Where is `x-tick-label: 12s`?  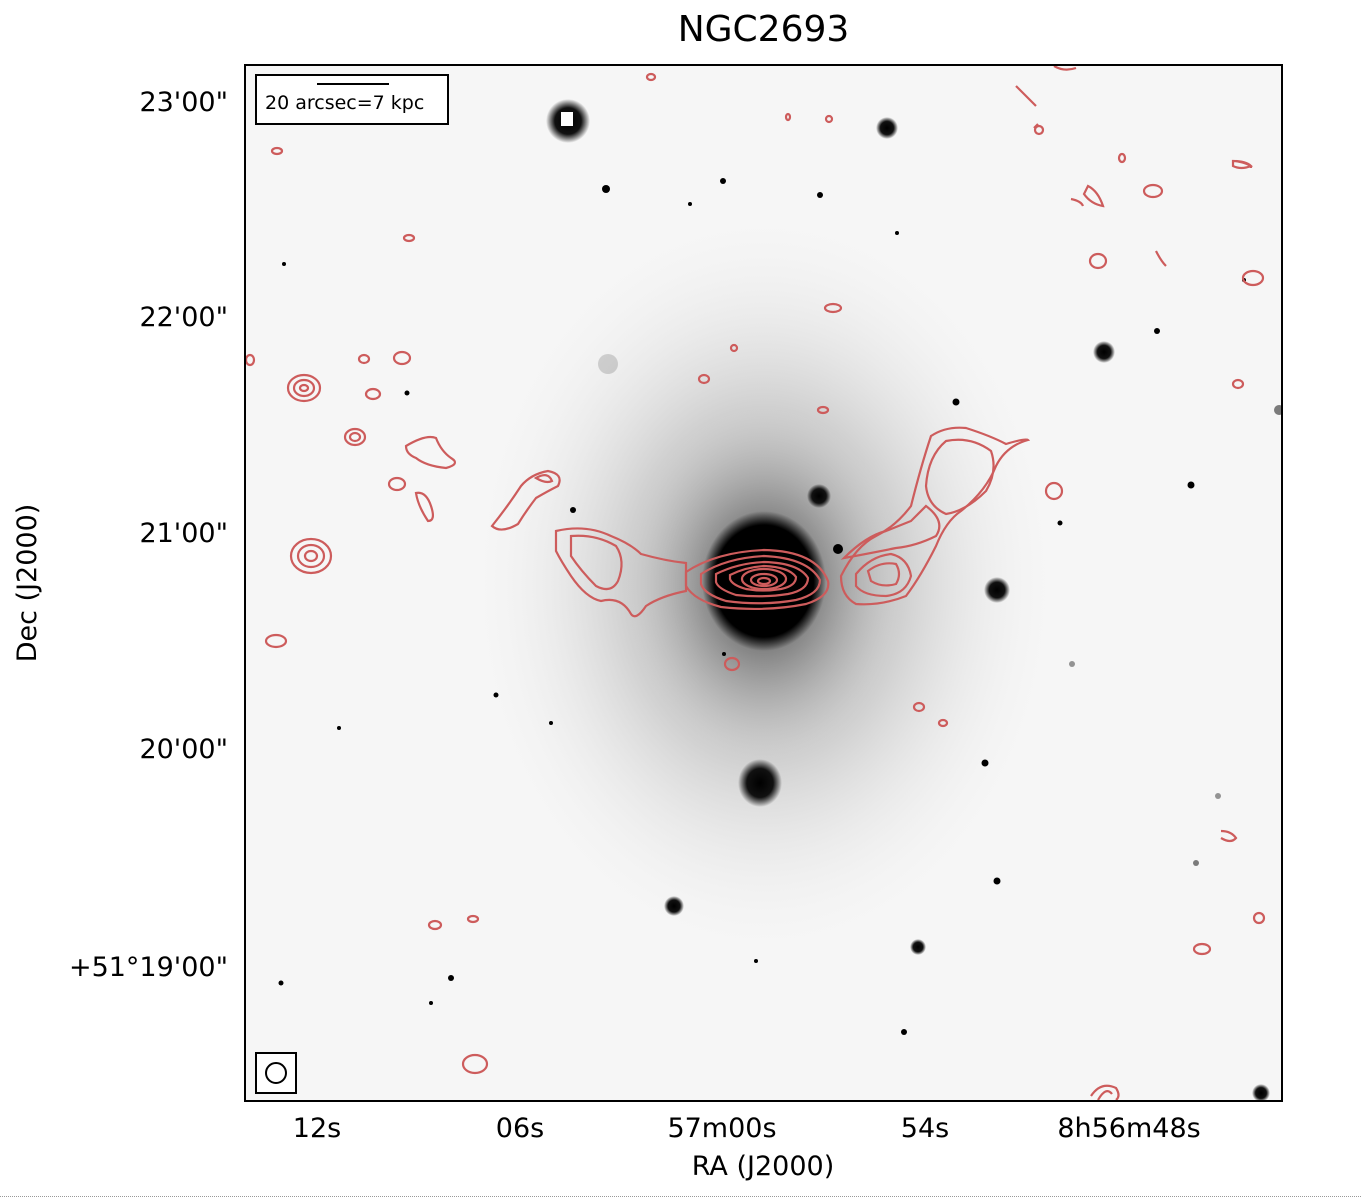
x-tick-label: 12s is located at coordinates (317, 1128).